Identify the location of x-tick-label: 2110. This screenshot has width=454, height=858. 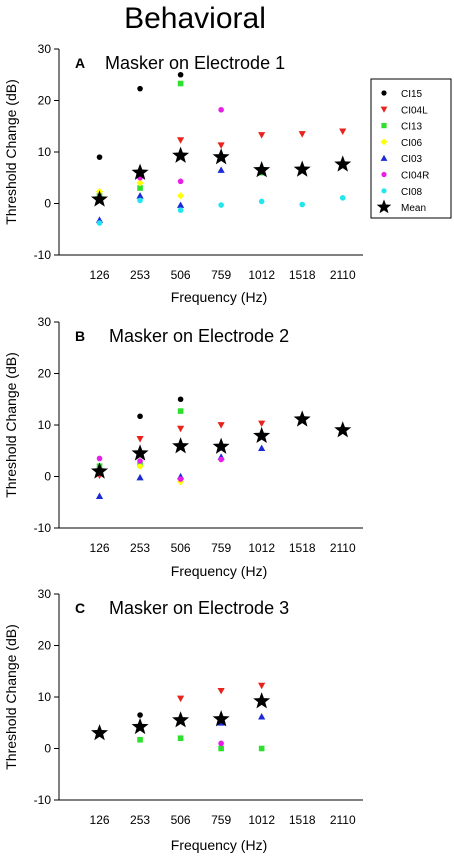
(343, 820).